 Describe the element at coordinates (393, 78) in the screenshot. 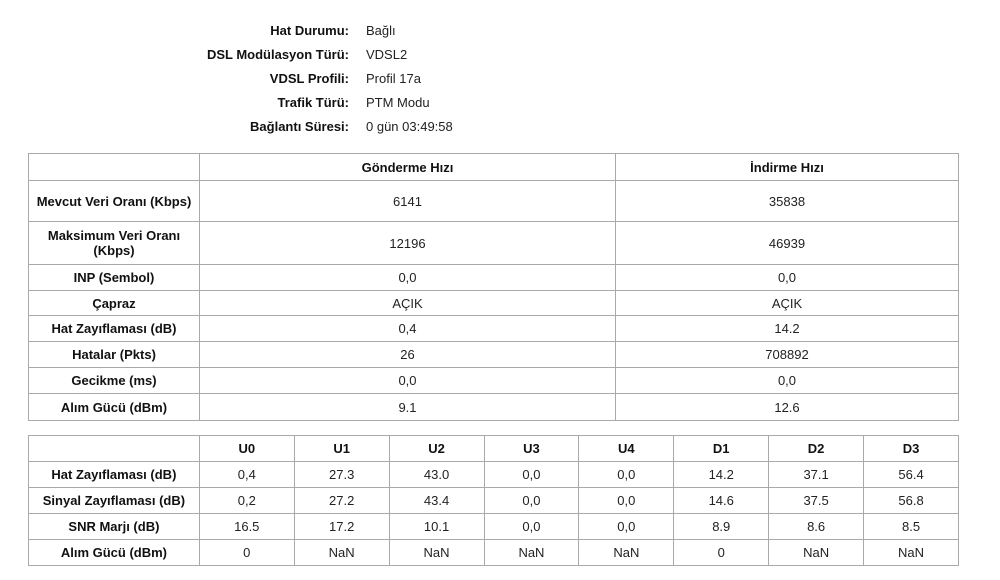

I see `info-value: Profil 17a` at that location.